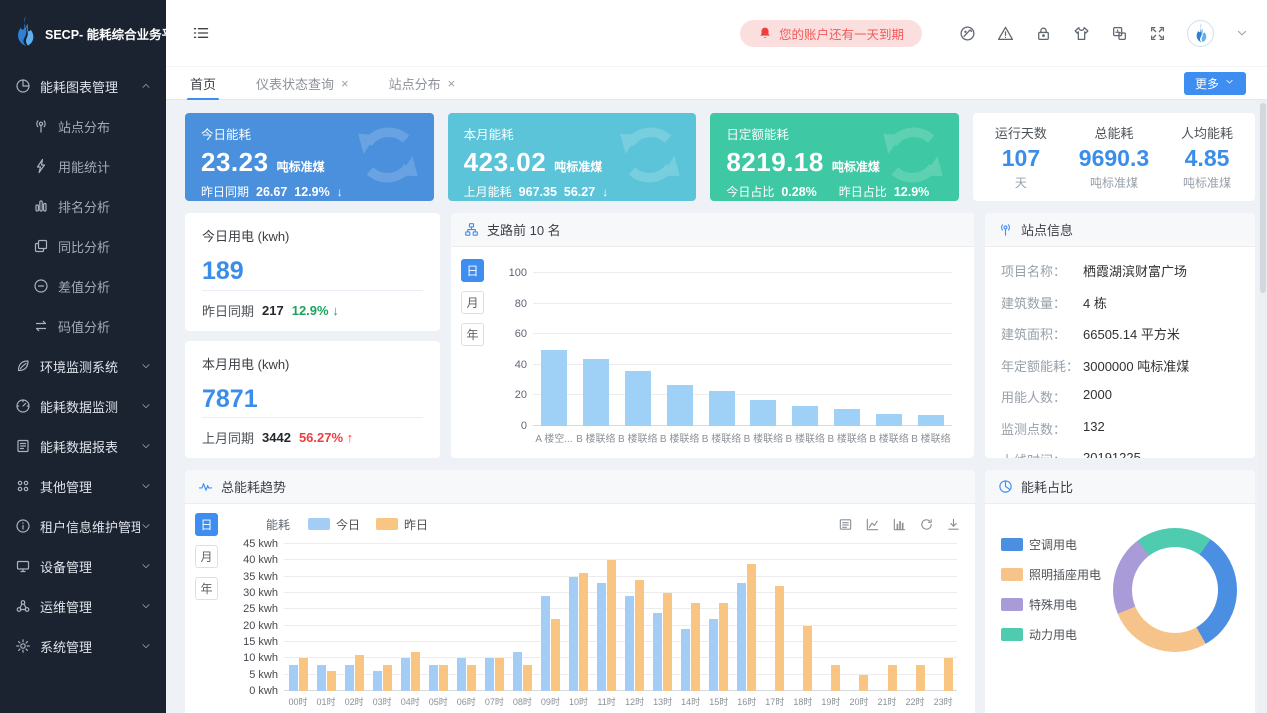  I want to click on avatar, so click(1200, 33).